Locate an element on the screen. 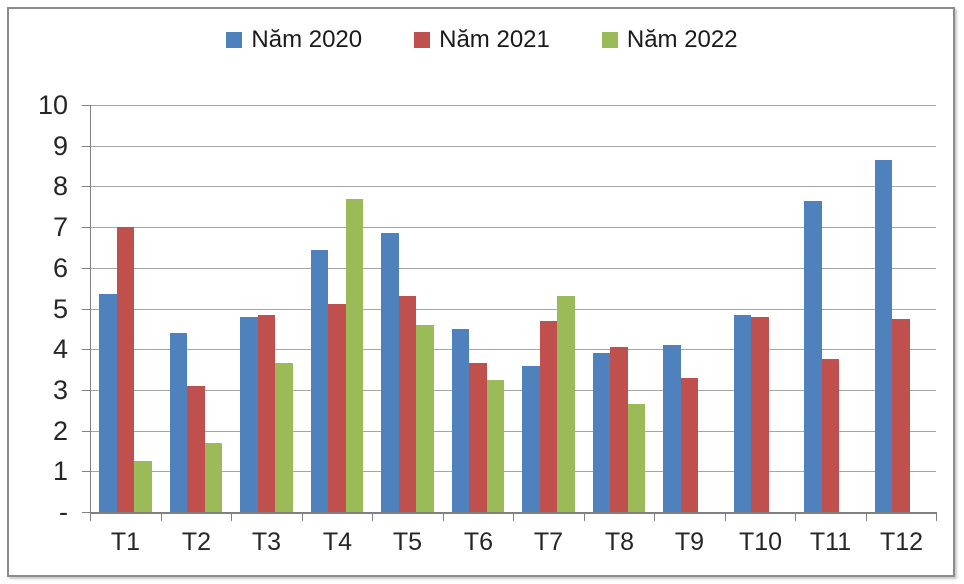 This screenshot has height=584, width=964. y-axis-label-6: 6 is located at coordinates (60, 268).